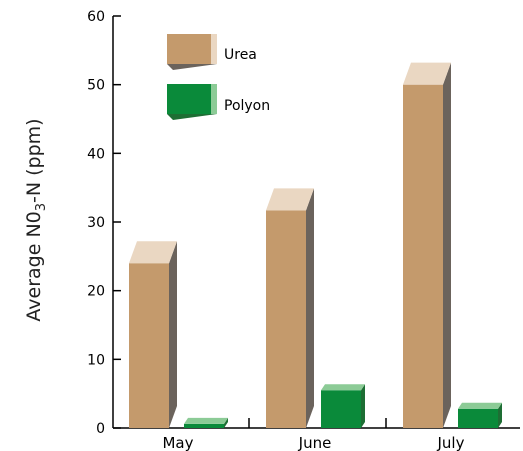 The image size is (523, 451). I want to click on x-tick-label-may: May, so click(177, 442).